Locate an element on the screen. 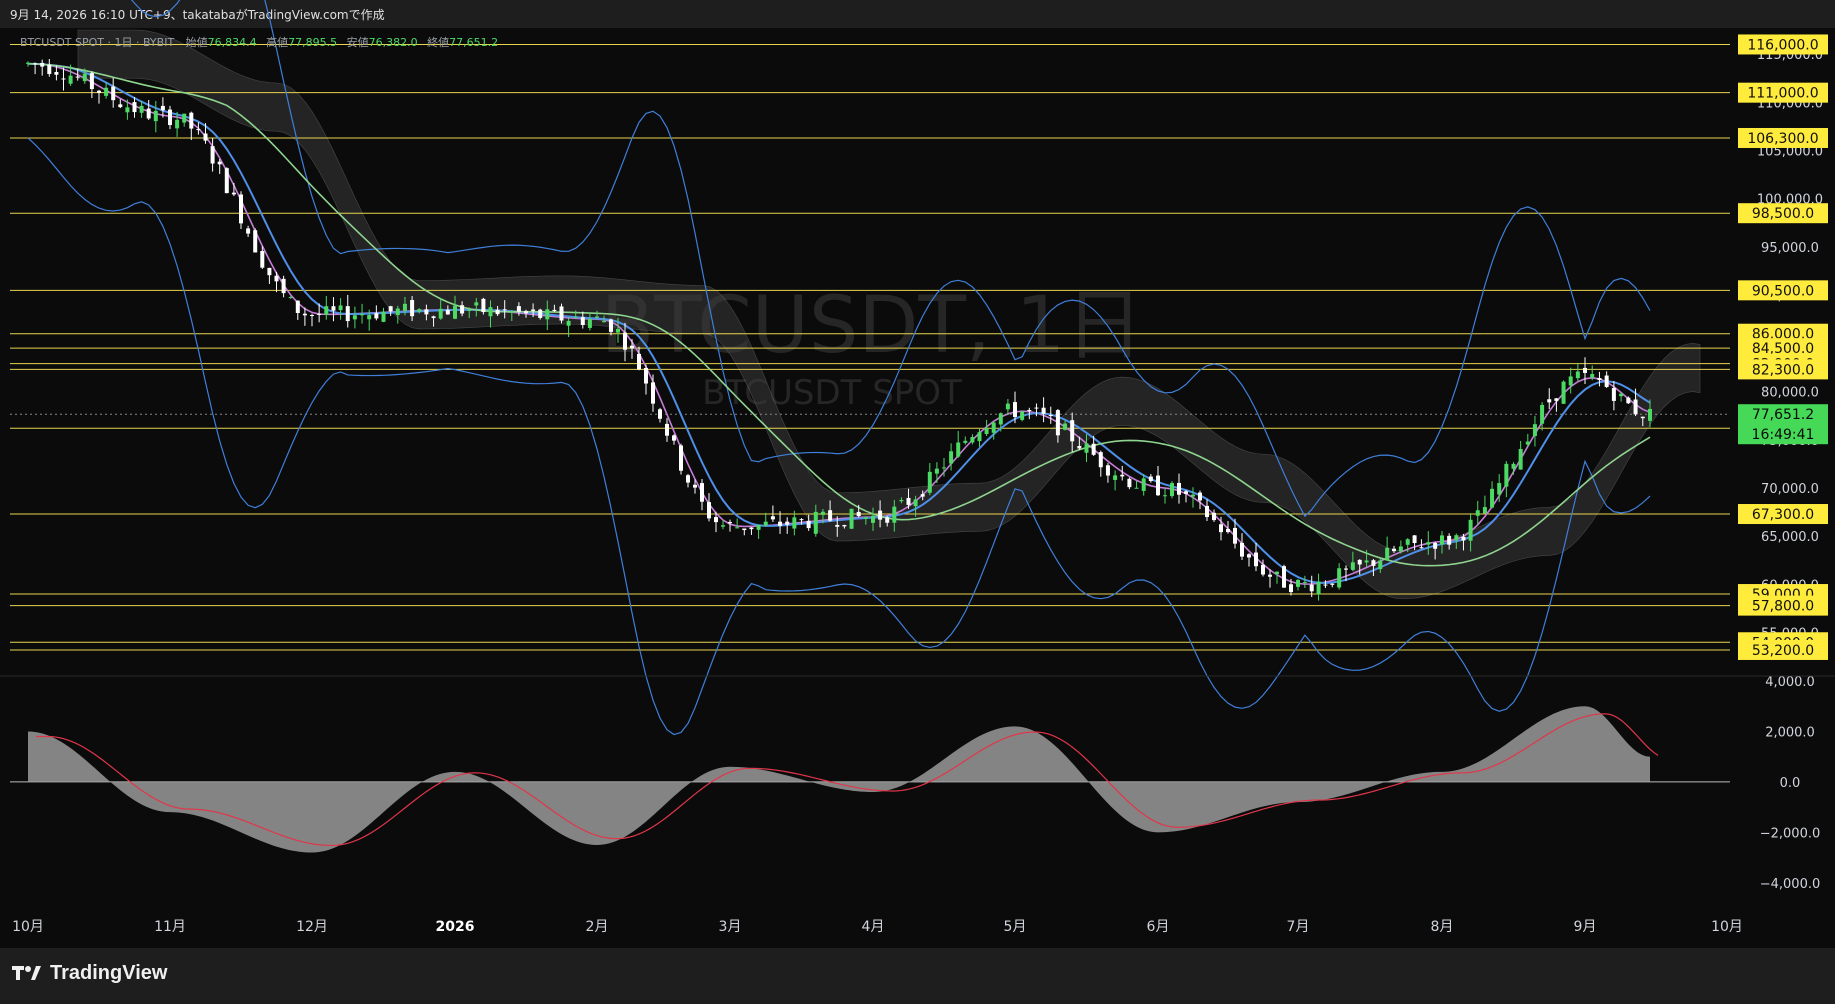 The width and height of the screenshot is (1835, 1004). time-axis-label: 2月 is located at coordinates (597, 927).